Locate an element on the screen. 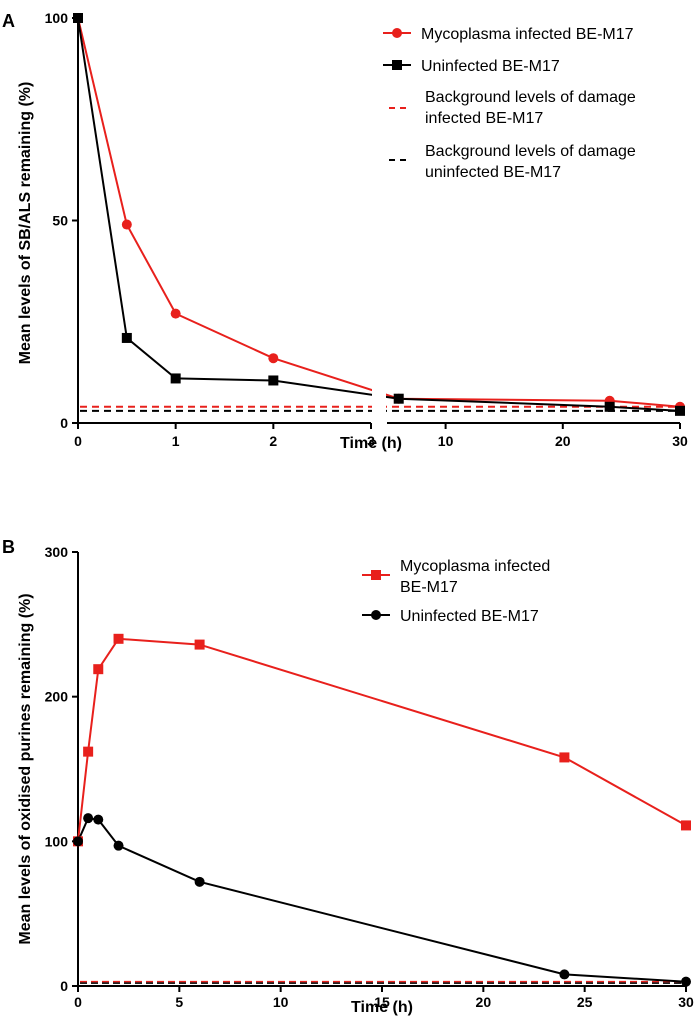 Image resolution: width=695 pixels, height=1023 pixels. y-ticks-b: 0 100 200 300 is located at coordinates (61, 769).